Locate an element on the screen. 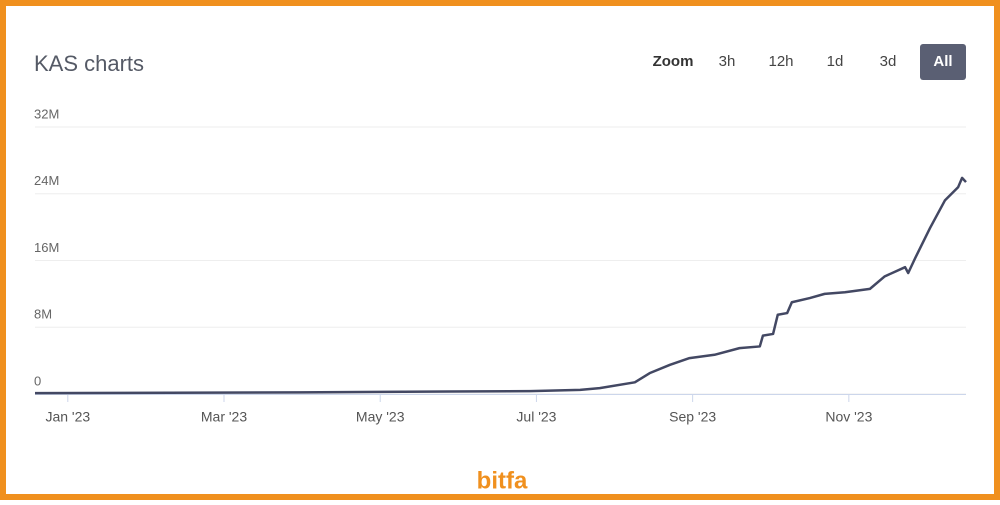 The height and width of the screenshot is (505, 1000). zoom-3h: 3h is located at coordinates (727, 61).